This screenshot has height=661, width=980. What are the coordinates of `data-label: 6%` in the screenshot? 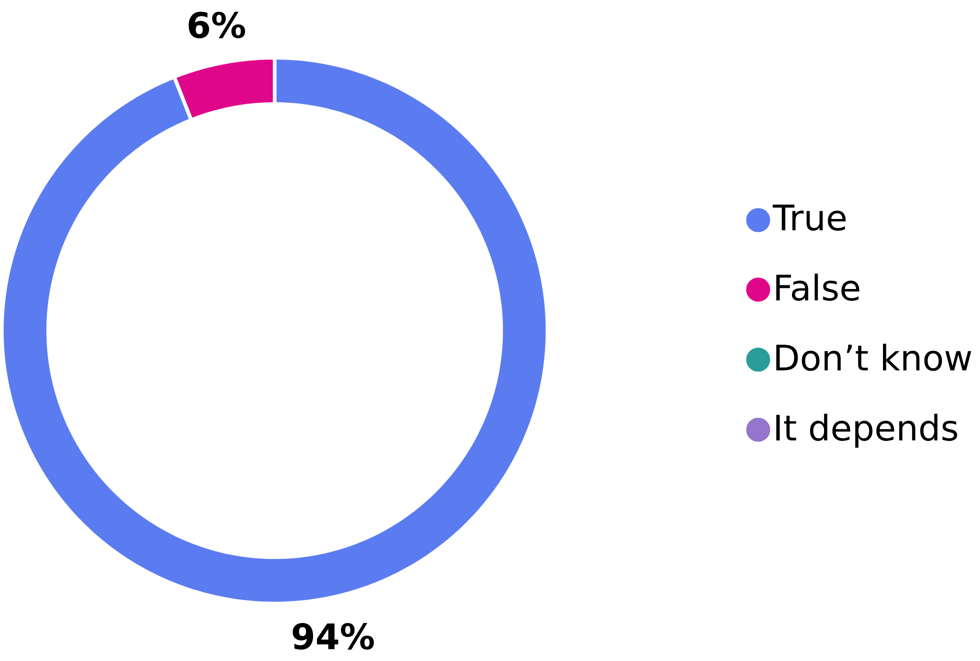 It's located at (217, 25).